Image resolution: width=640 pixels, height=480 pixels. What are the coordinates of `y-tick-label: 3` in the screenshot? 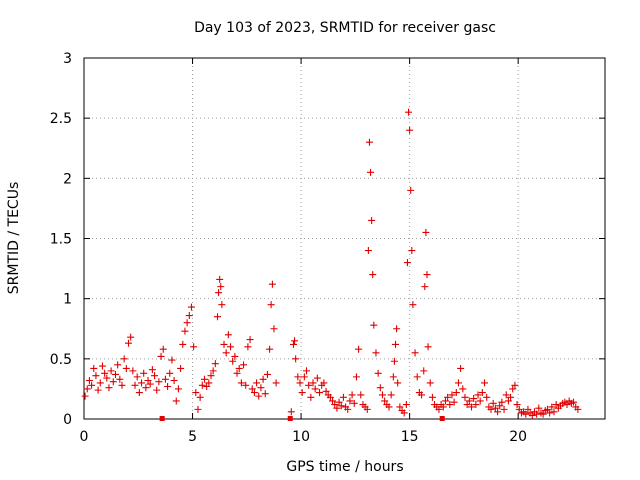 It's located at (67, 59).